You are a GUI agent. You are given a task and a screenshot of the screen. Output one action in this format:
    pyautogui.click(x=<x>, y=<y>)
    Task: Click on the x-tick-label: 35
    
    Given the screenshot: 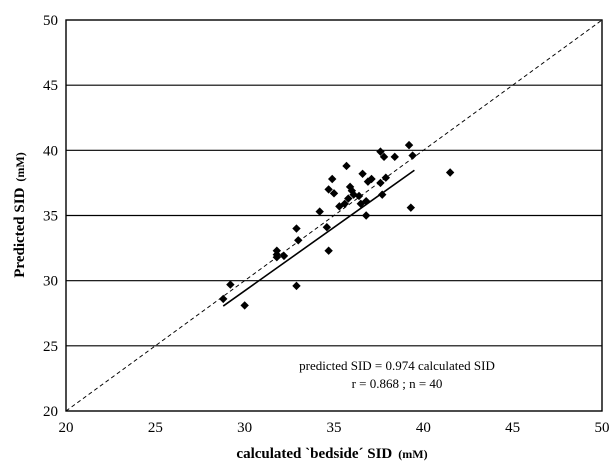 What is the action you would take?
    pyautogui.click(x=334, y=428)
    